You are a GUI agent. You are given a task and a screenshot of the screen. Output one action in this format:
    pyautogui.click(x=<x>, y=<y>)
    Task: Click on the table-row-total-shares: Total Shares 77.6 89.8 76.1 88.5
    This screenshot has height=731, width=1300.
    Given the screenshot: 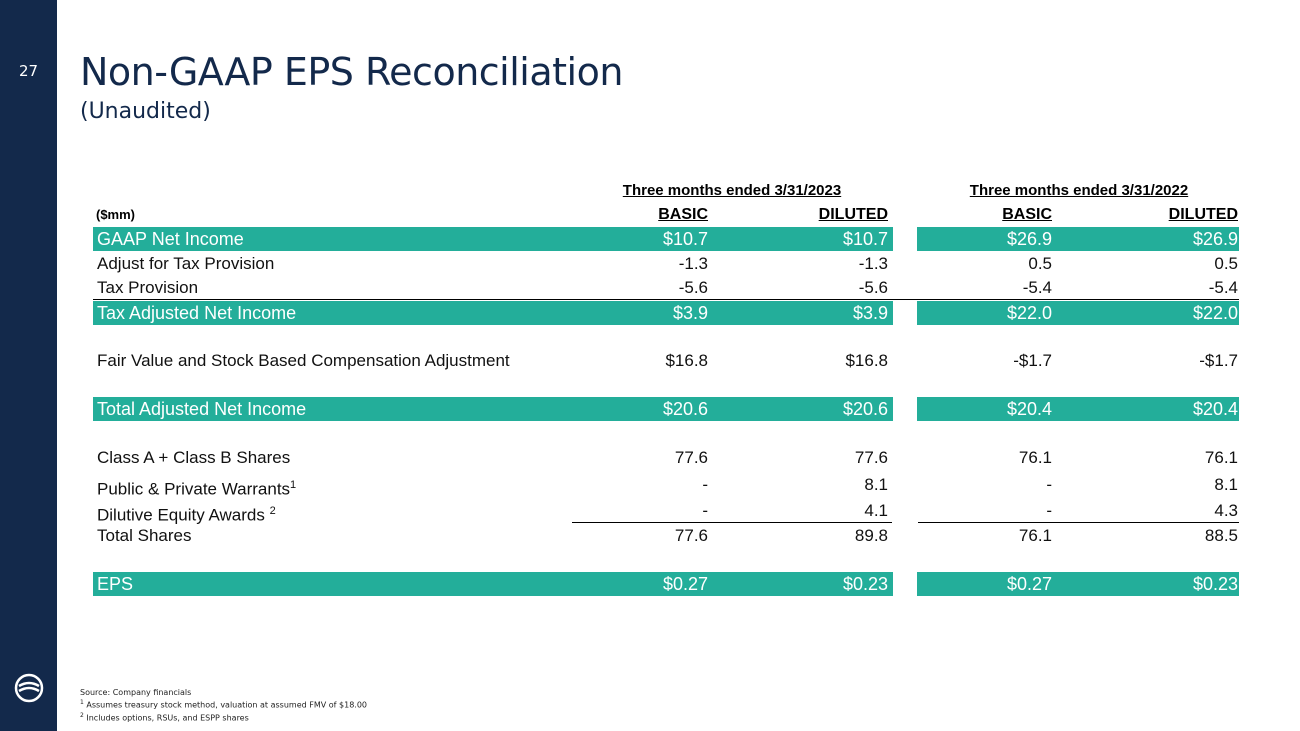 What is the action you would take?
    pyautogui.click(x=650, y=536)
    